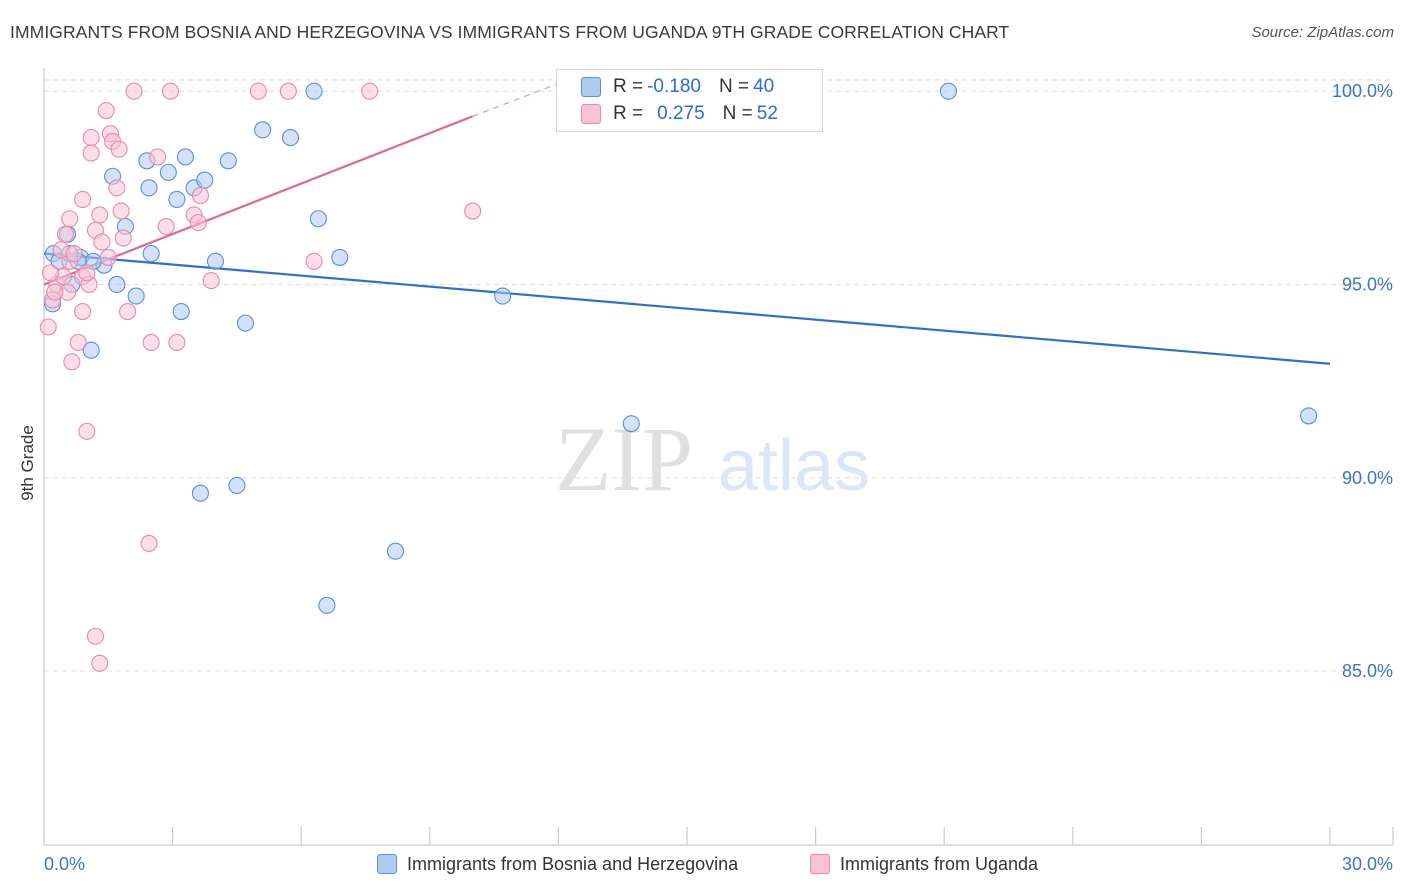 This screenshot has height=892, width=1406. I want to click on y-tick-label: 100.0%, so click(1362, 91).